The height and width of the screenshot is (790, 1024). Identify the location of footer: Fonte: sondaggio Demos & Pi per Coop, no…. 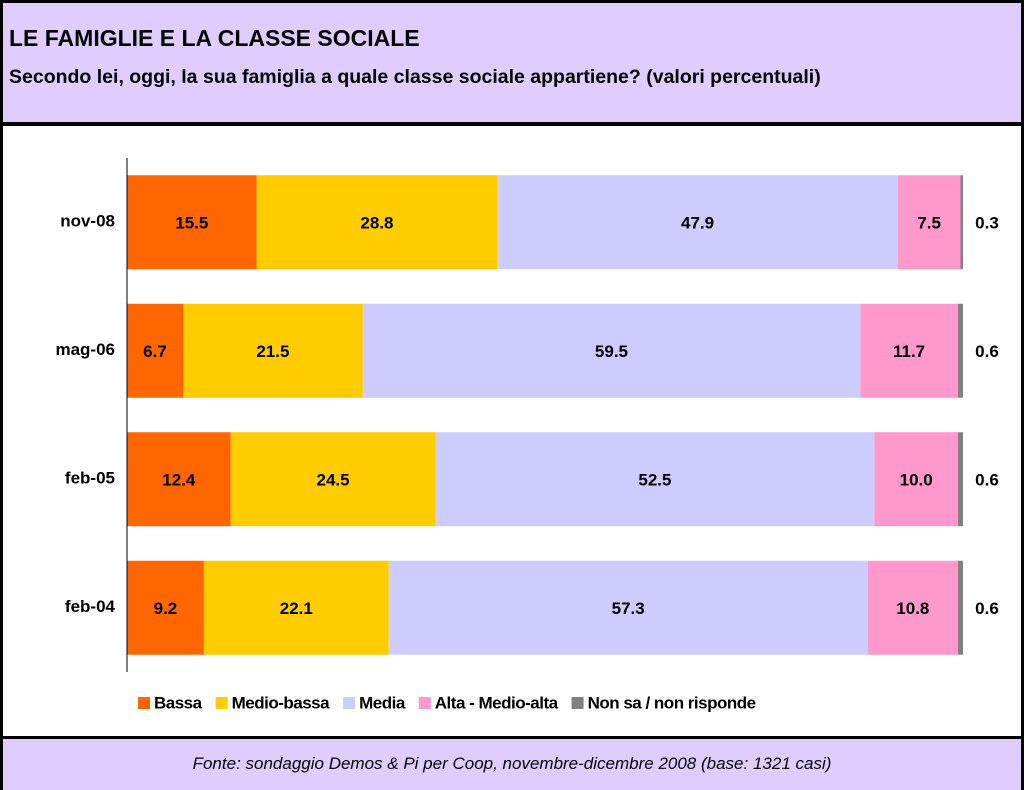
(512, 763).